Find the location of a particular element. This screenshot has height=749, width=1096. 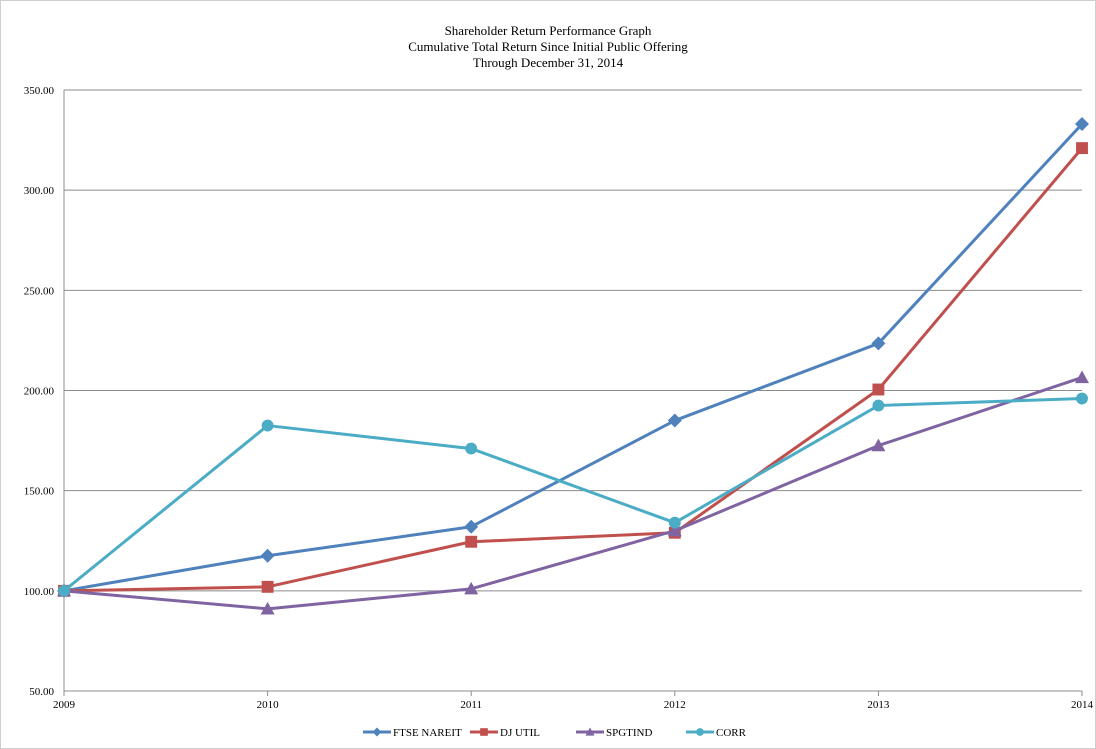

y-tick-label: 350.00 is located at coordinates (39, 91).